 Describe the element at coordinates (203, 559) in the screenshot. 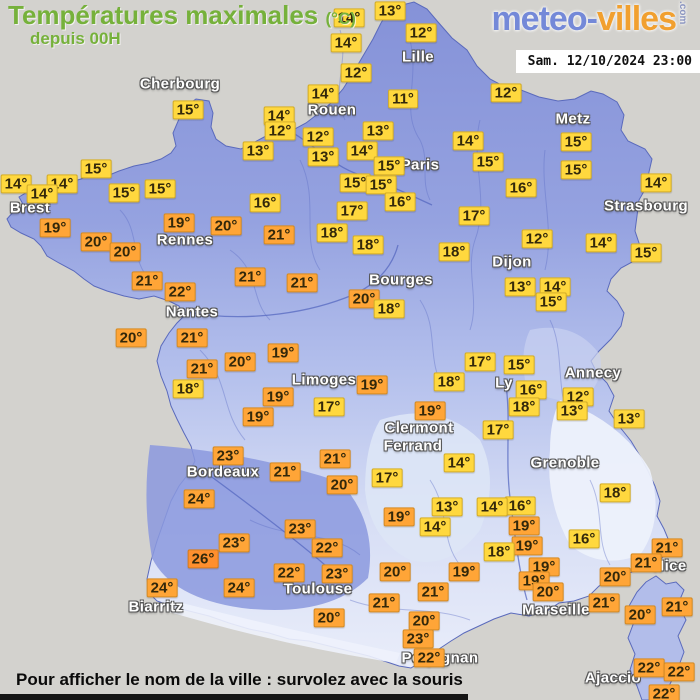

I see `temp-label: 26°` at that location.